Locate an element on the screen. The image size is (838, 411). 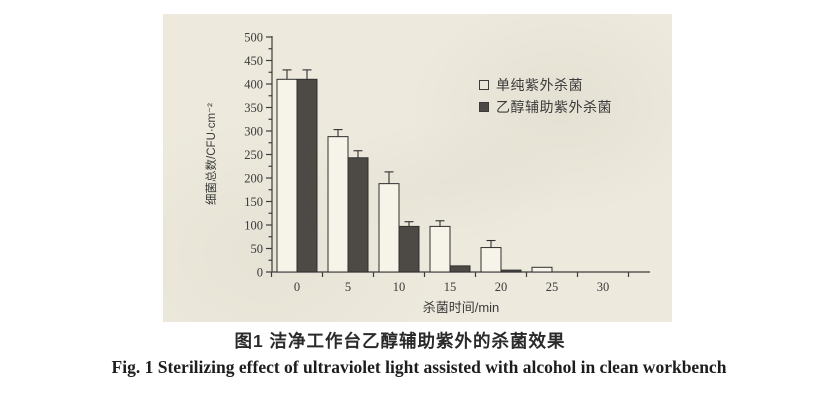
svg-text: 细菌总数/CFU·cm⁻² is located at coordinates (211, 154).